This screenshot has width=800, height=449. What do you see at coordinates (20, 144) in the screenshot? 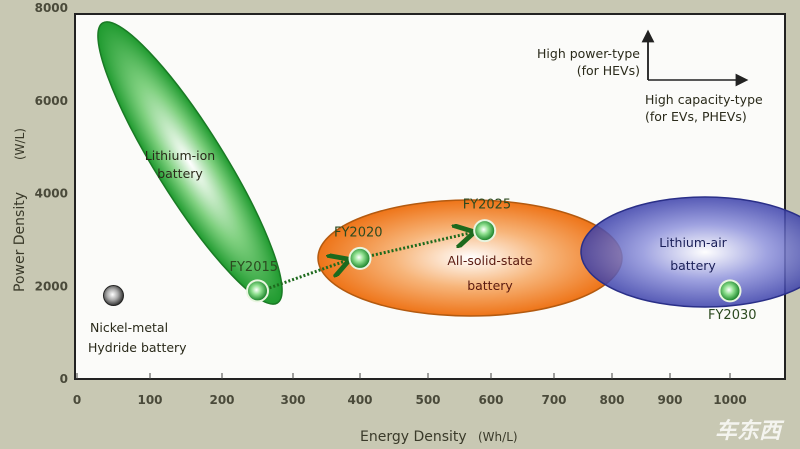
I see `y-axis-unit: (W/L)` at bounding box center [20, 144].